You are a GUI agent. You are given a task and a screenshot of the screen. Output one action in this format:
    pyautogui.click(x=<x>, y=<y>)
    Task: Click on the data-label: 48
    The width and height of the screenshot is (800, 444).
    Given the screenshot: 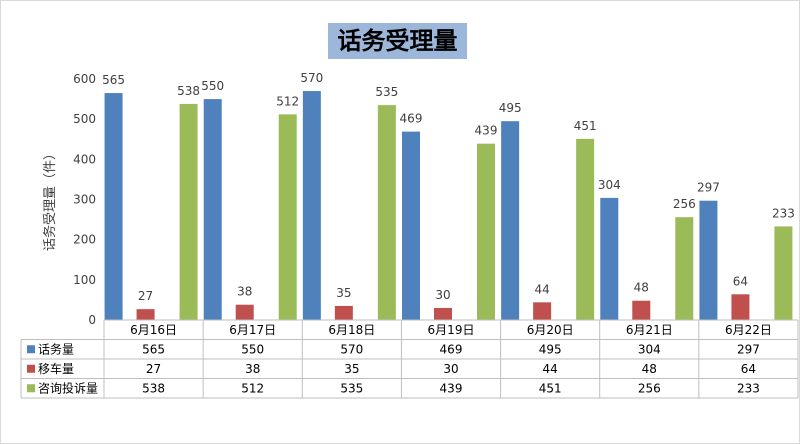 What is the action you would take?
    pyautogui.click(x=641, y=288)
    